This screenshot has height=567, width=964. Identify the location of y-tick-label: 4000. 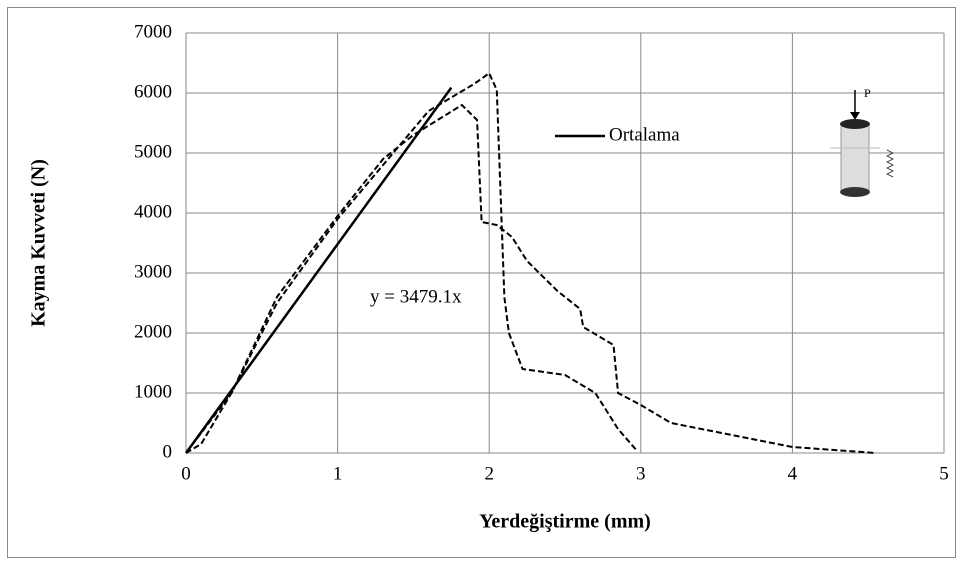
(153, 211).